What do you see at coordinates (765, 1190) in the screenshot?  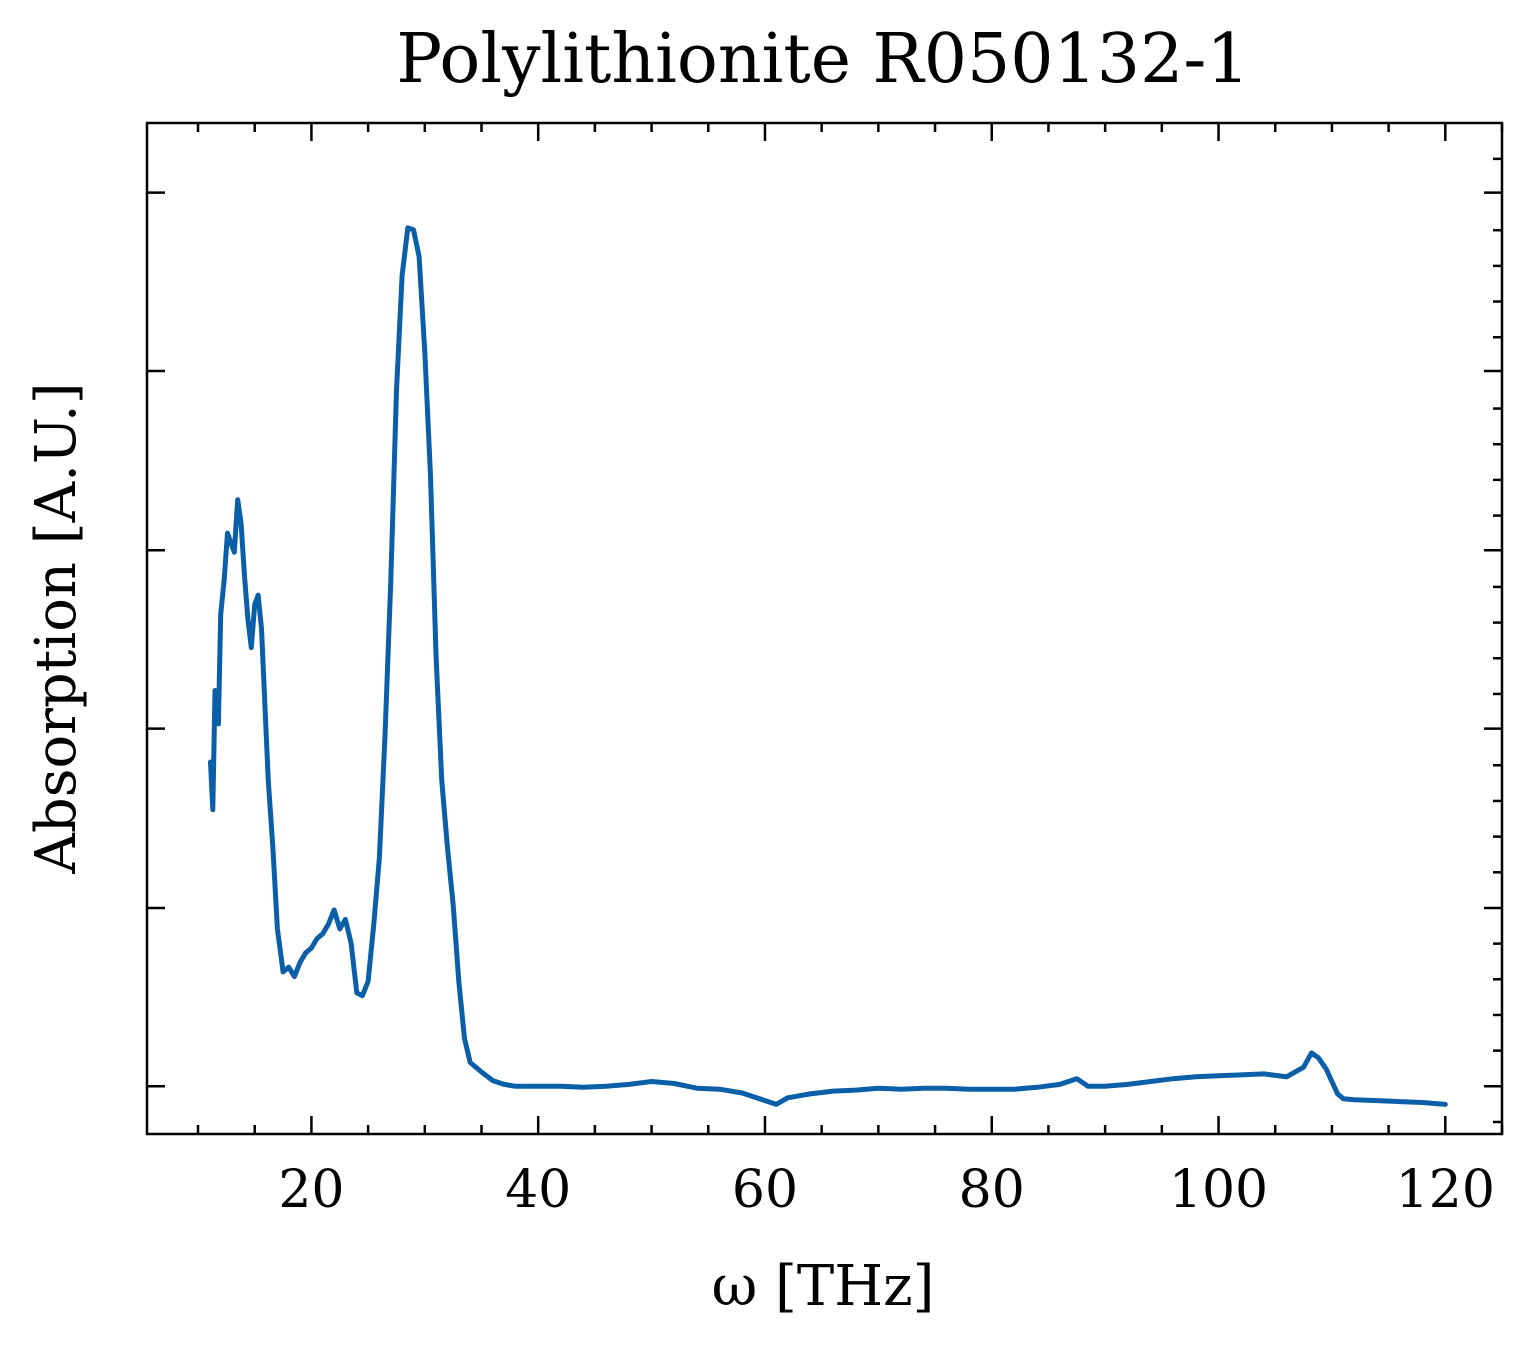 I see `x-tick-label: 60` at bounding box center [765, 1190].